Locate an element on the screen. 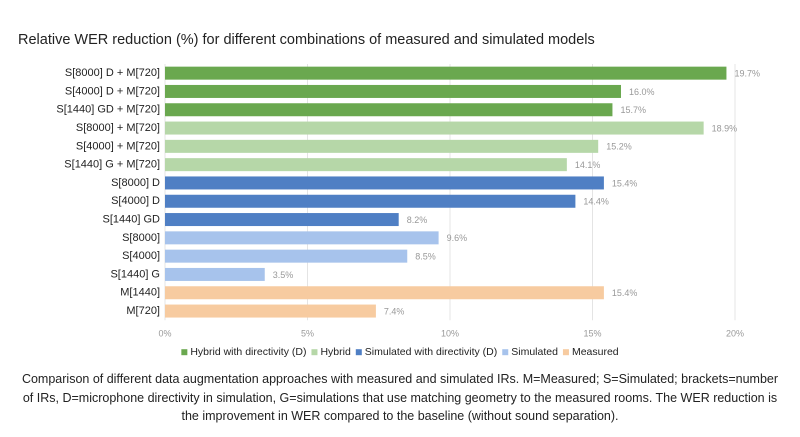  y-tick-label: S[4000] D + M[720] is located at coordinates (112, 91).